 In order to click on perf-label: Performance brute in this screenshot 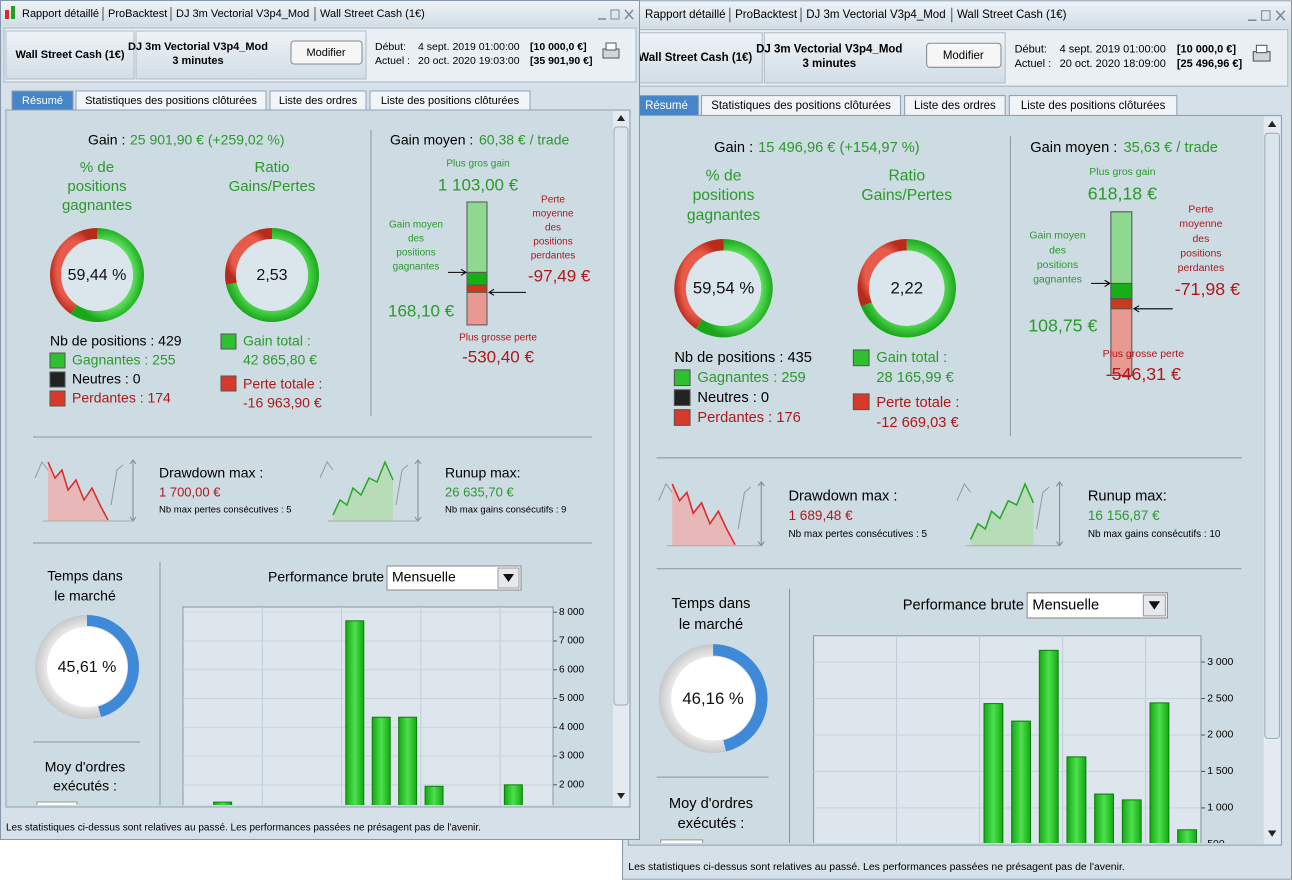, I will do `click(326, 577)`.